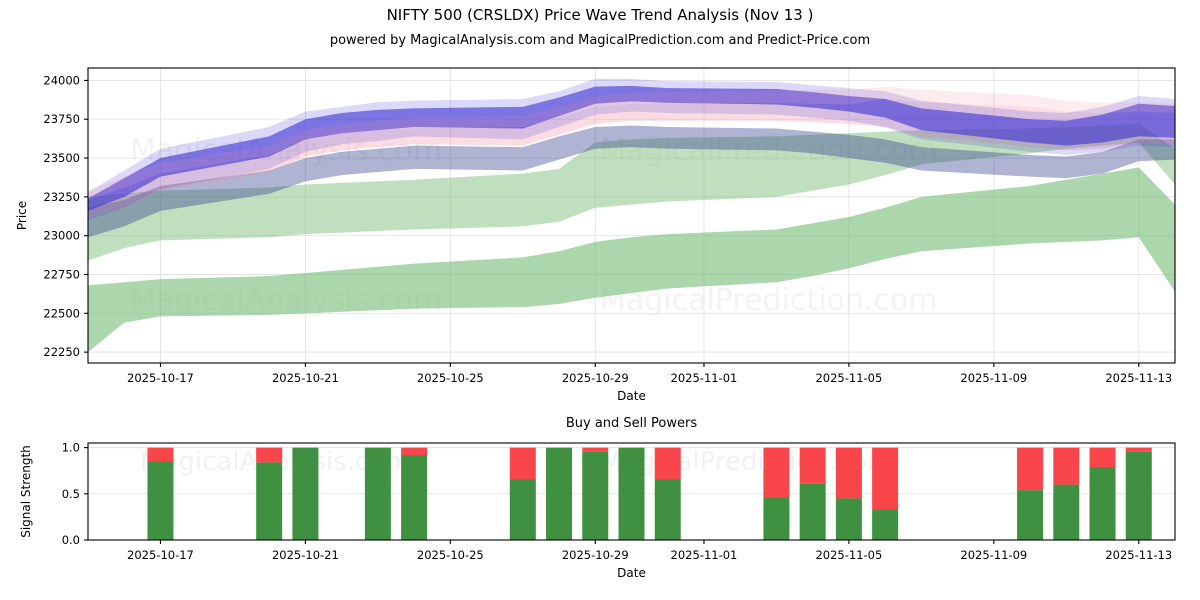 This screenshot has width=1200, height=600. I want to click on y-axis-label: Price, so click(22, 215).